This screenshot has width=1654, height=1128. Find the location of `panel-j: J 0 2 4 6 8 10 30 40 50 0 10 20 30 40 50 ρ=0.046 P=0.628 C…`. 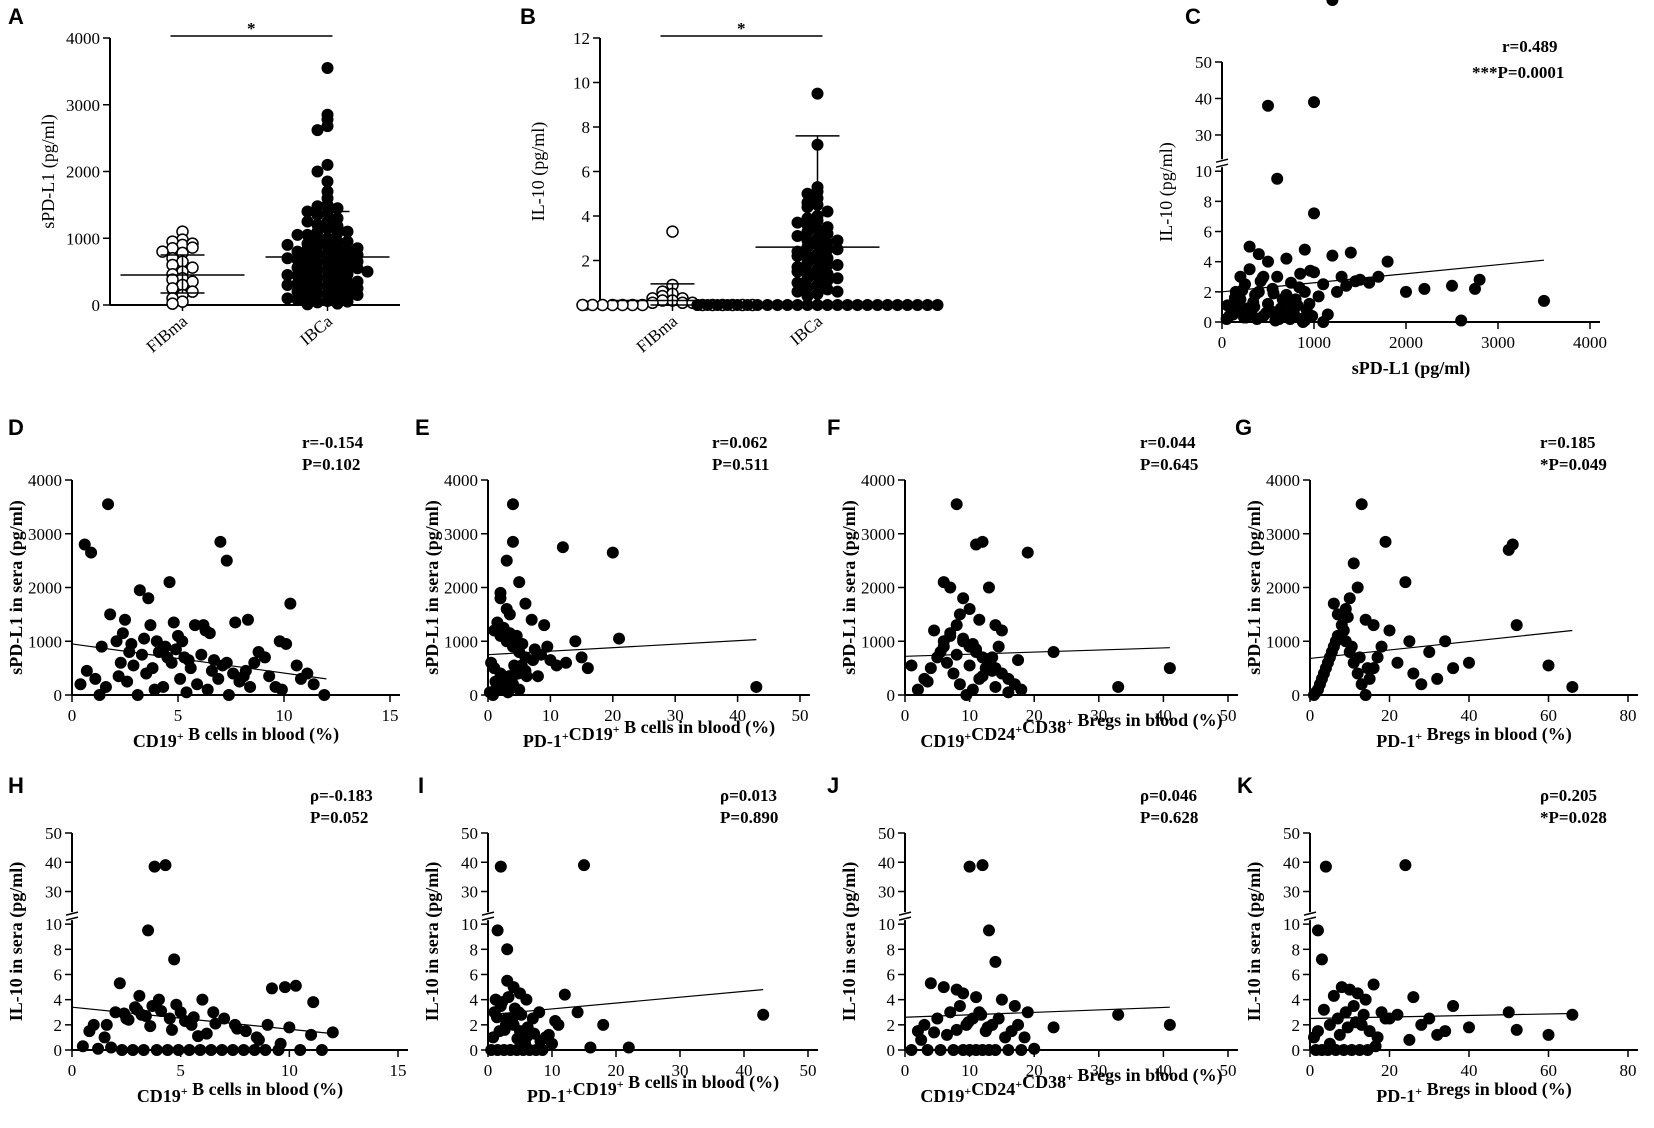

panel-j: J 0 2 4 6 8 10 30 40 50 0 10 20 30 40 50 ρ=0.046 P=0.628 C… is located at coordinates (1032, 939).